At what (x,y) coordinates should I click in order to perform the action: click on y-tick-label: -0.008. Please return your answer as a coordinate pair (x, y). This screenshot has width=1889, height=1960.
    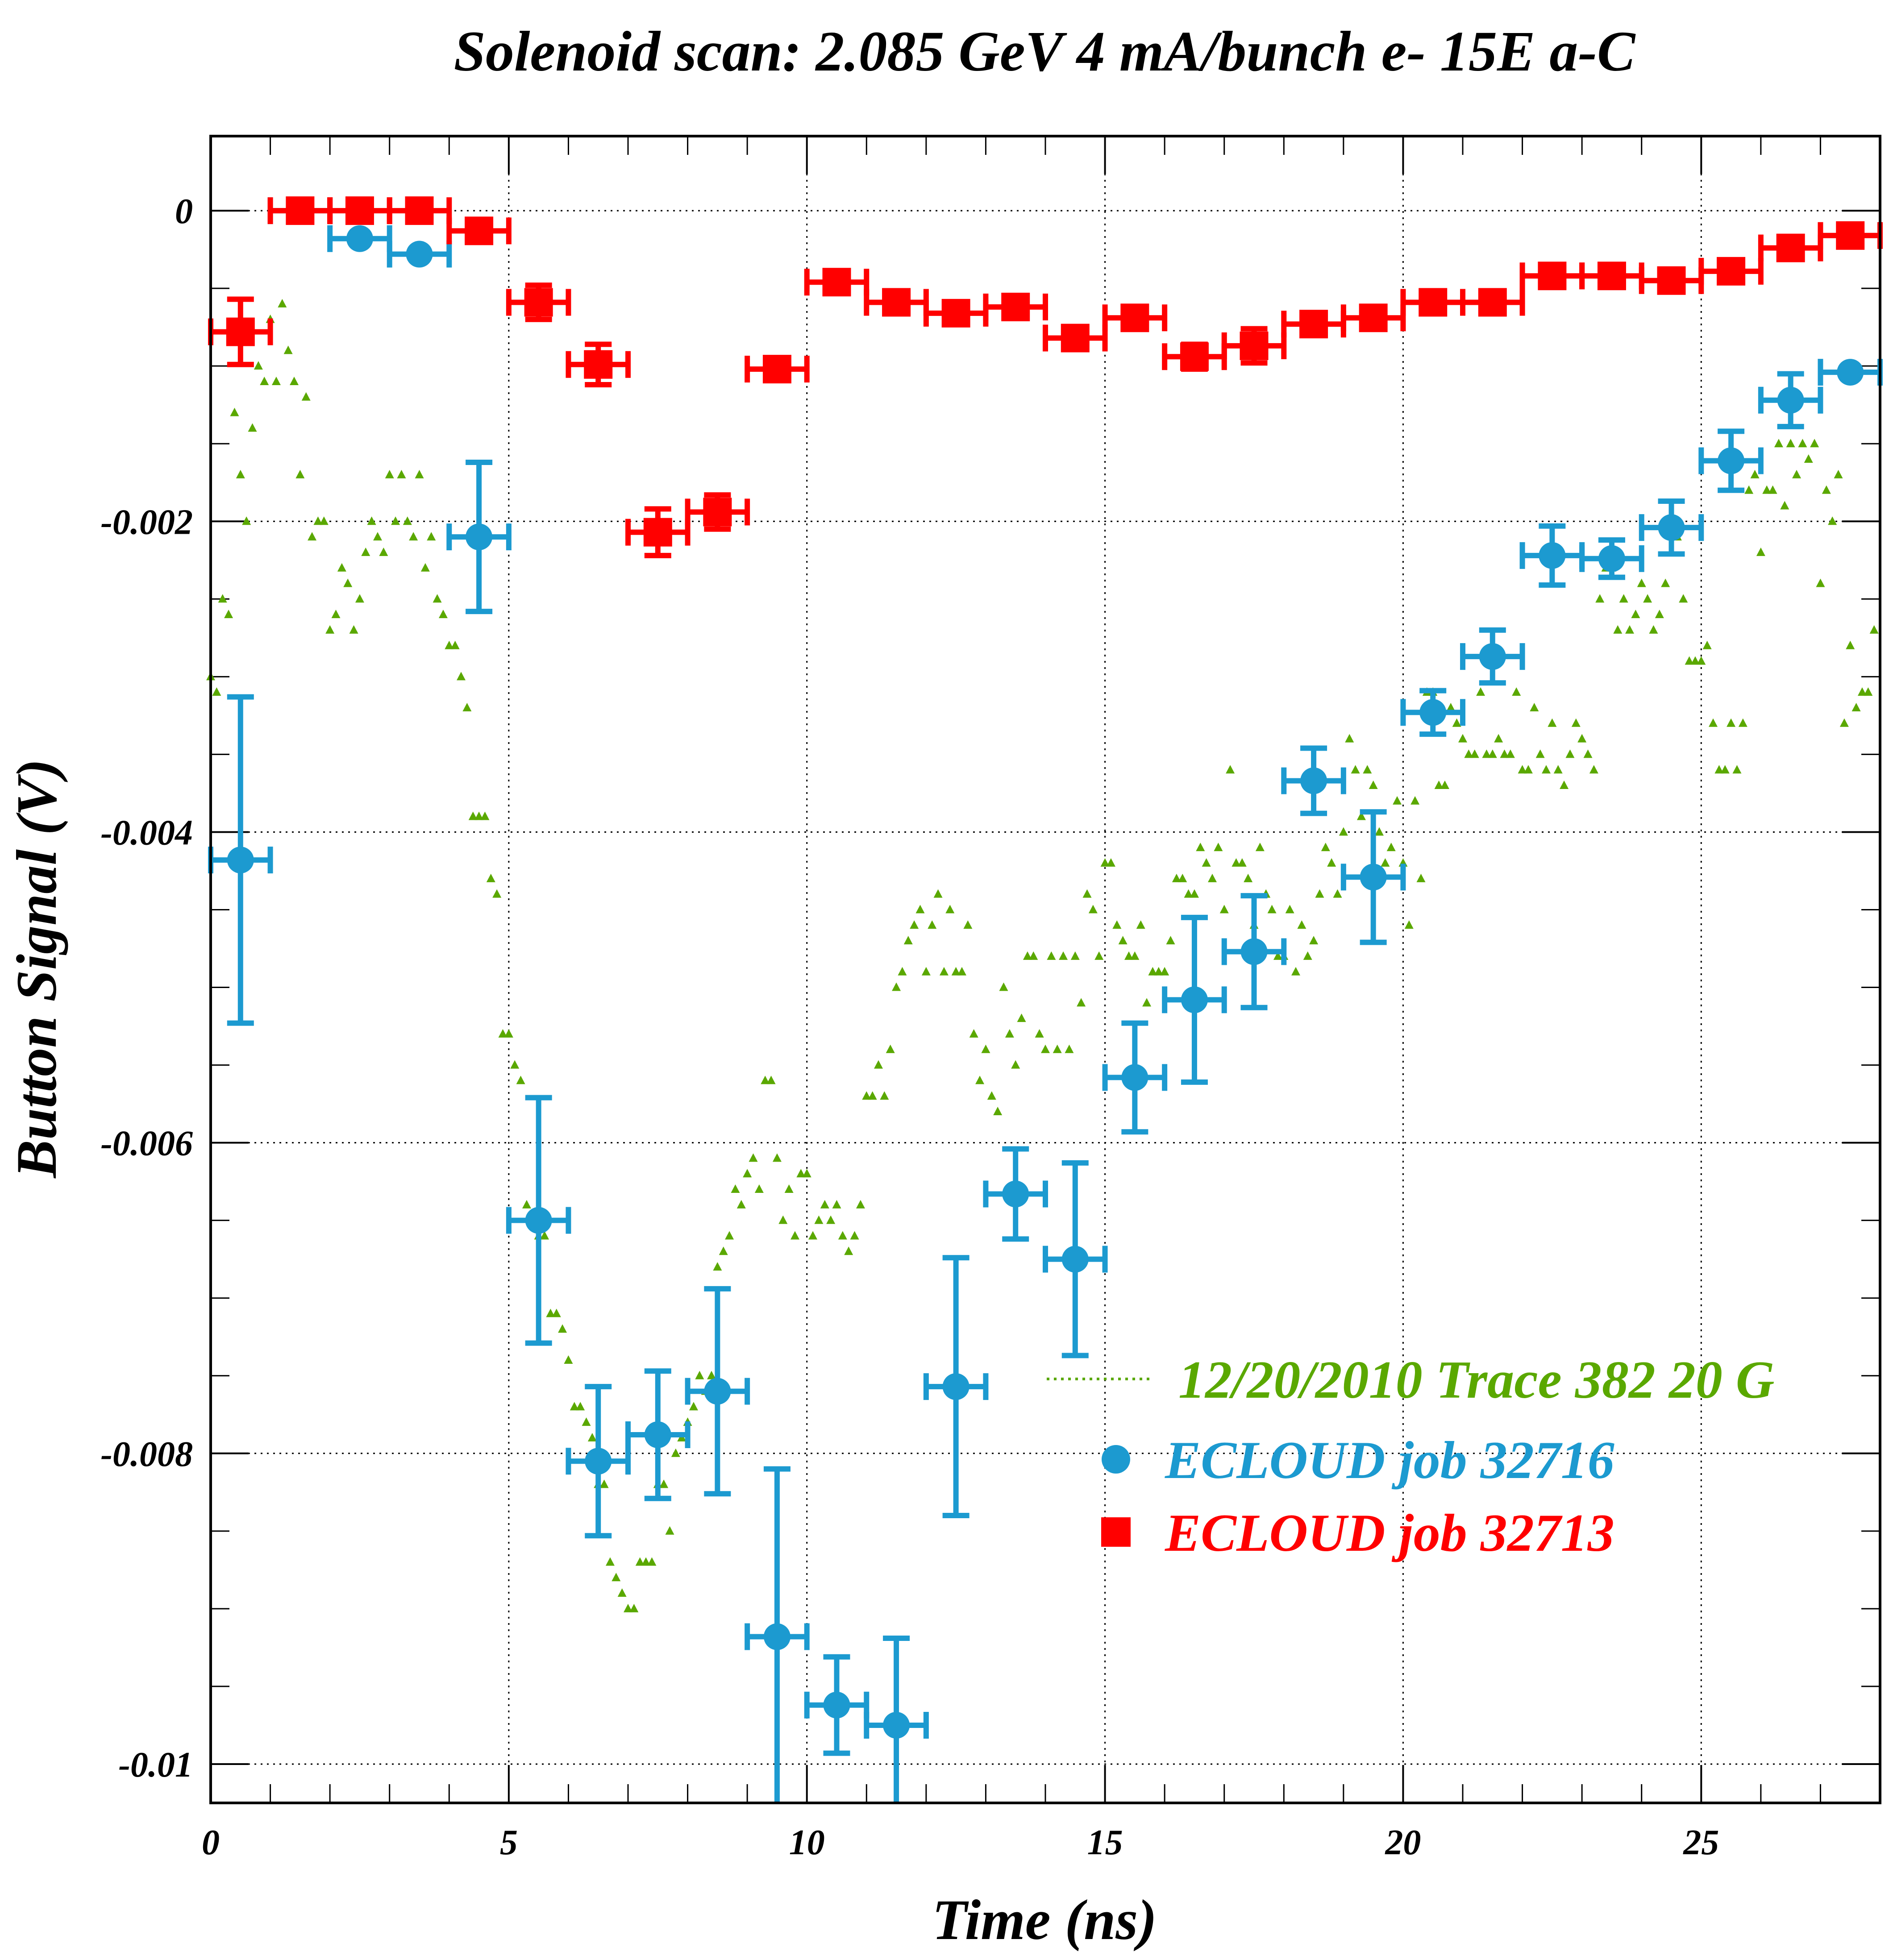
    Looking at the image, I should click on (147, 1454).